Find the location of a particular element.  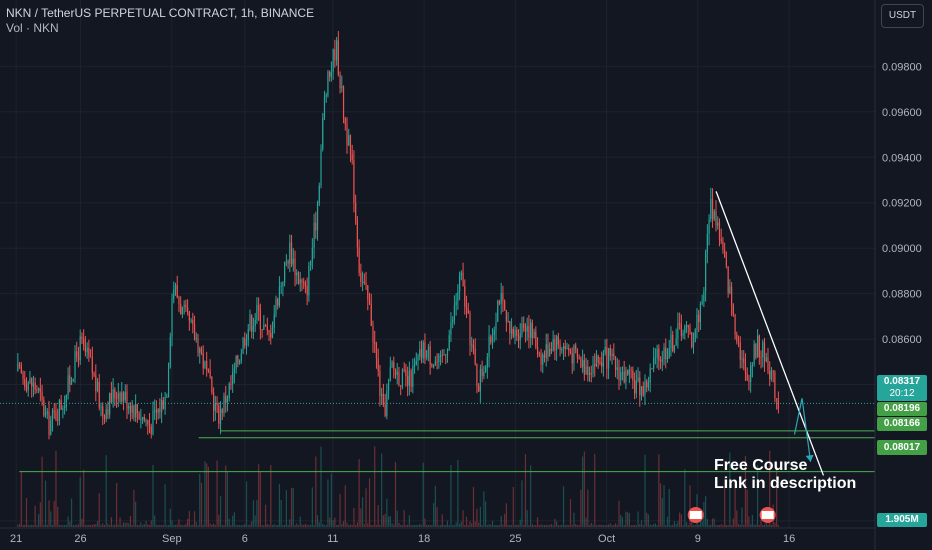

volume-label: Vol · NKN is located at coordinates (32, 28).